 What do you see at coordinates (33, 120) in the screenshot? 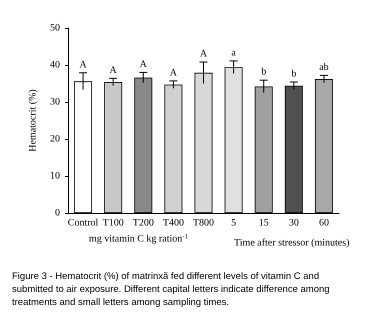
I see `y-axis-title: Hematocrit (%)` at bounding box center [33, 120].